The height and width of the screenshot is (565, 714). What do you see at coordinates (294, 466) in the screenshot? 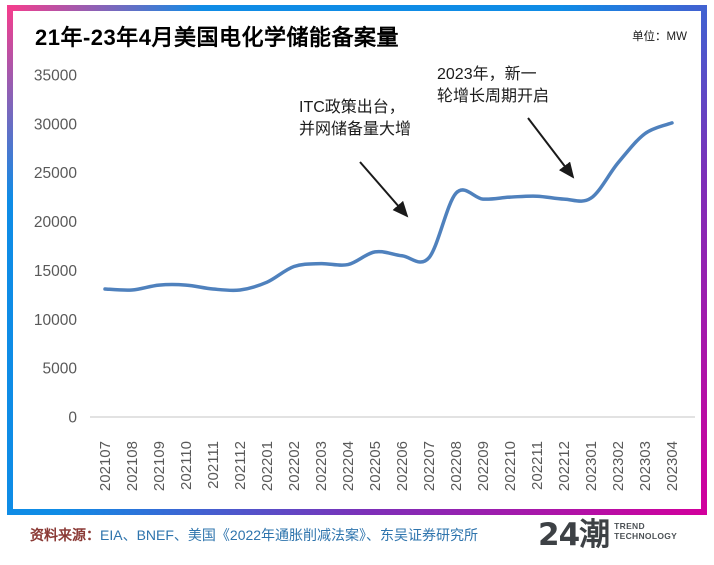
I see `x-axis-tick-label: 202202` at bounding box center [294, 466].